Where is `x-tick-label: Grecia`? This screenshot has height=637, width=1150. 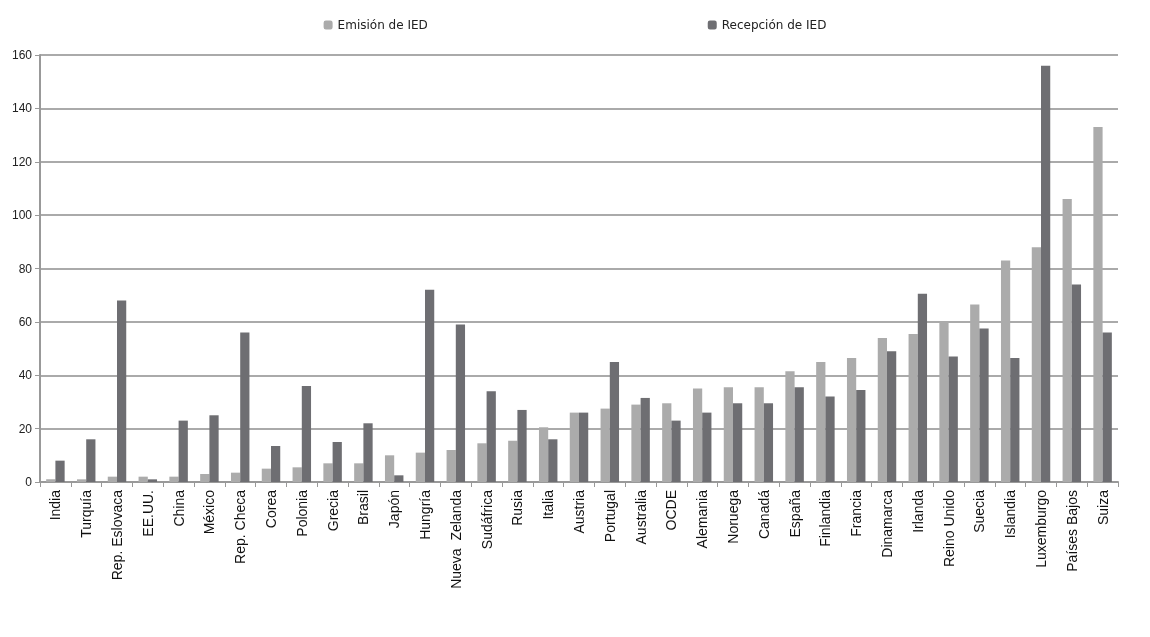
x-tick-label: Grecia is located at coordinates (332, 510).